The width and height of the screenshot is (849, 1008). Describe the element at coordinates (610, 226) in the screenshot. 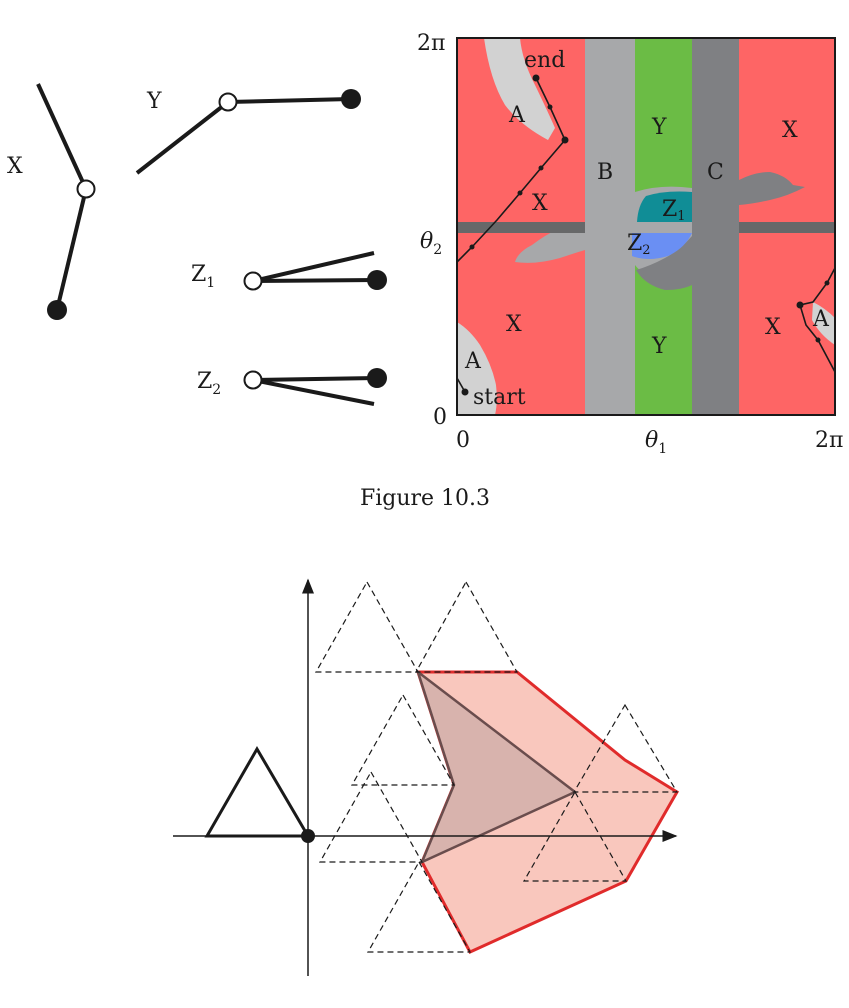

I see `region-b-strip` at that location.